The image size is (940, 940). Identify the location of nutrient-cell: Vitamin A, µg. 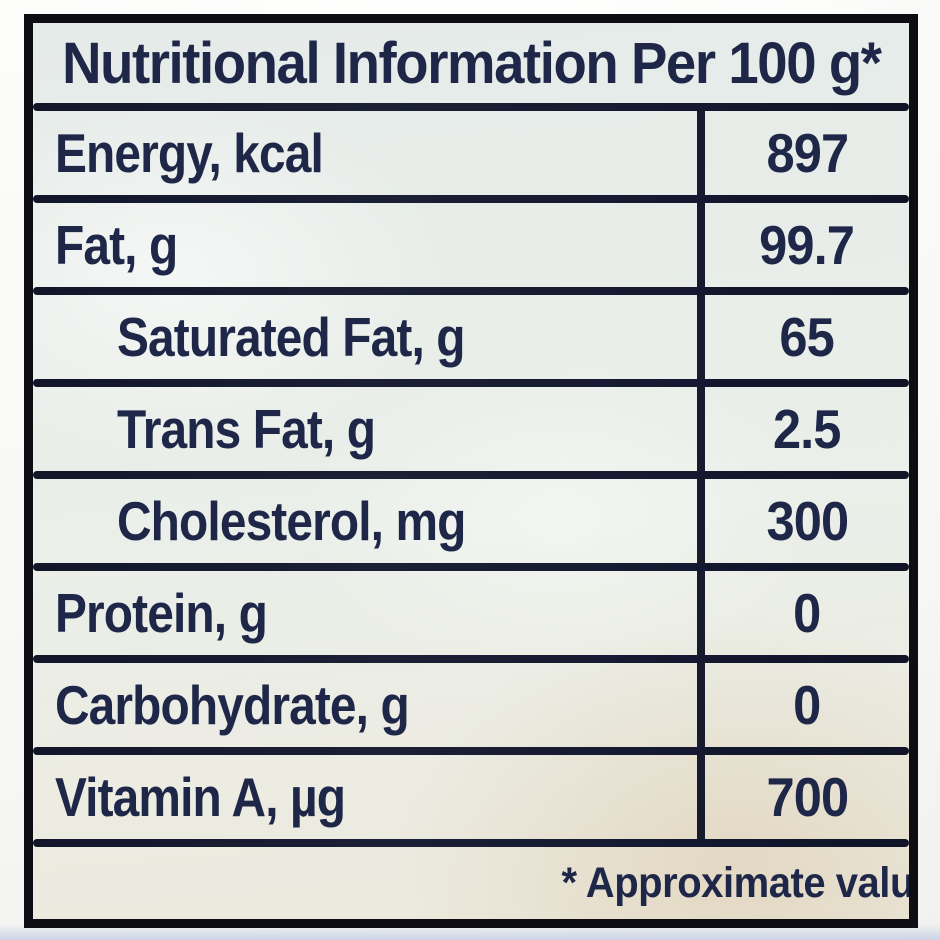
(369, 797).